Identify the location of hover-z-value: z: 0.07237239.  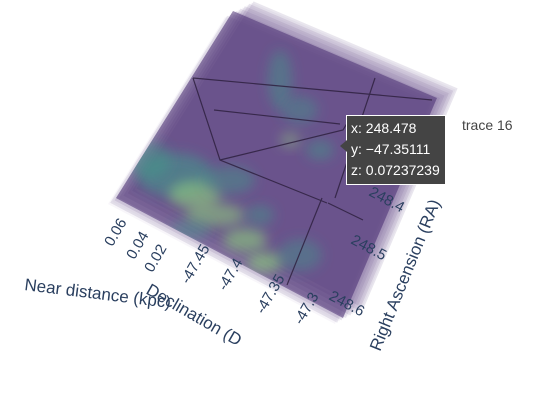
(395, 170).